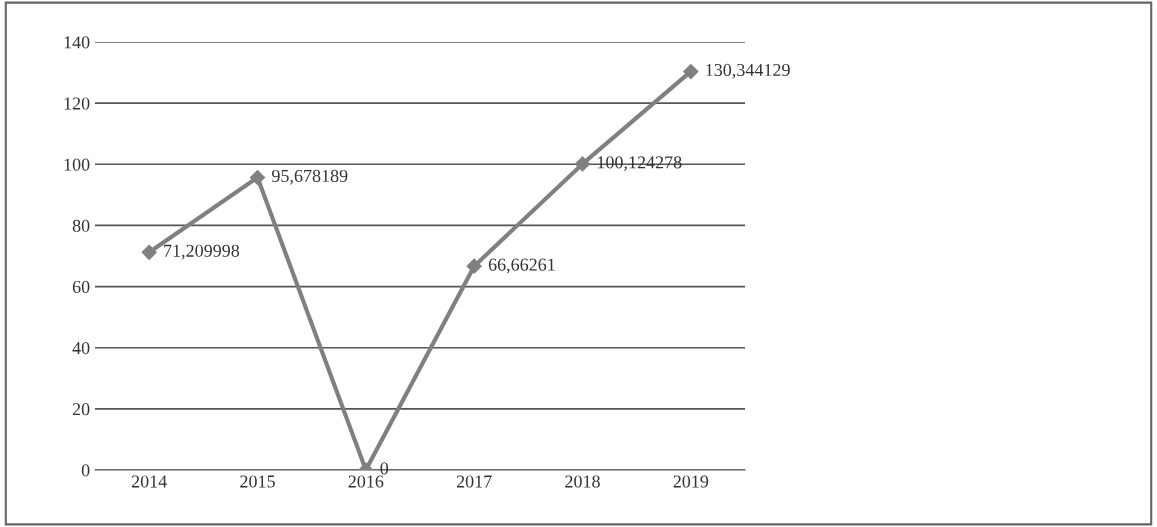  Describe the element at coordinates (77, 103) in the screenshot. I see `y-tick-label: 120` at that location.